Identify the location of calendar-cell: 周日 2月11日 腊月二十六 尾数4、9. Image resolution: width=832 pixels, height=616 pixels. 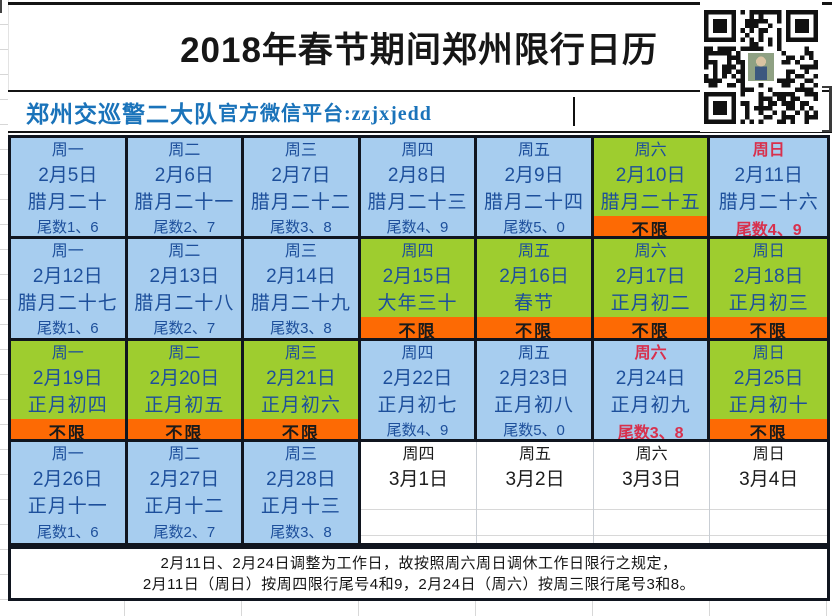
(768, 189).